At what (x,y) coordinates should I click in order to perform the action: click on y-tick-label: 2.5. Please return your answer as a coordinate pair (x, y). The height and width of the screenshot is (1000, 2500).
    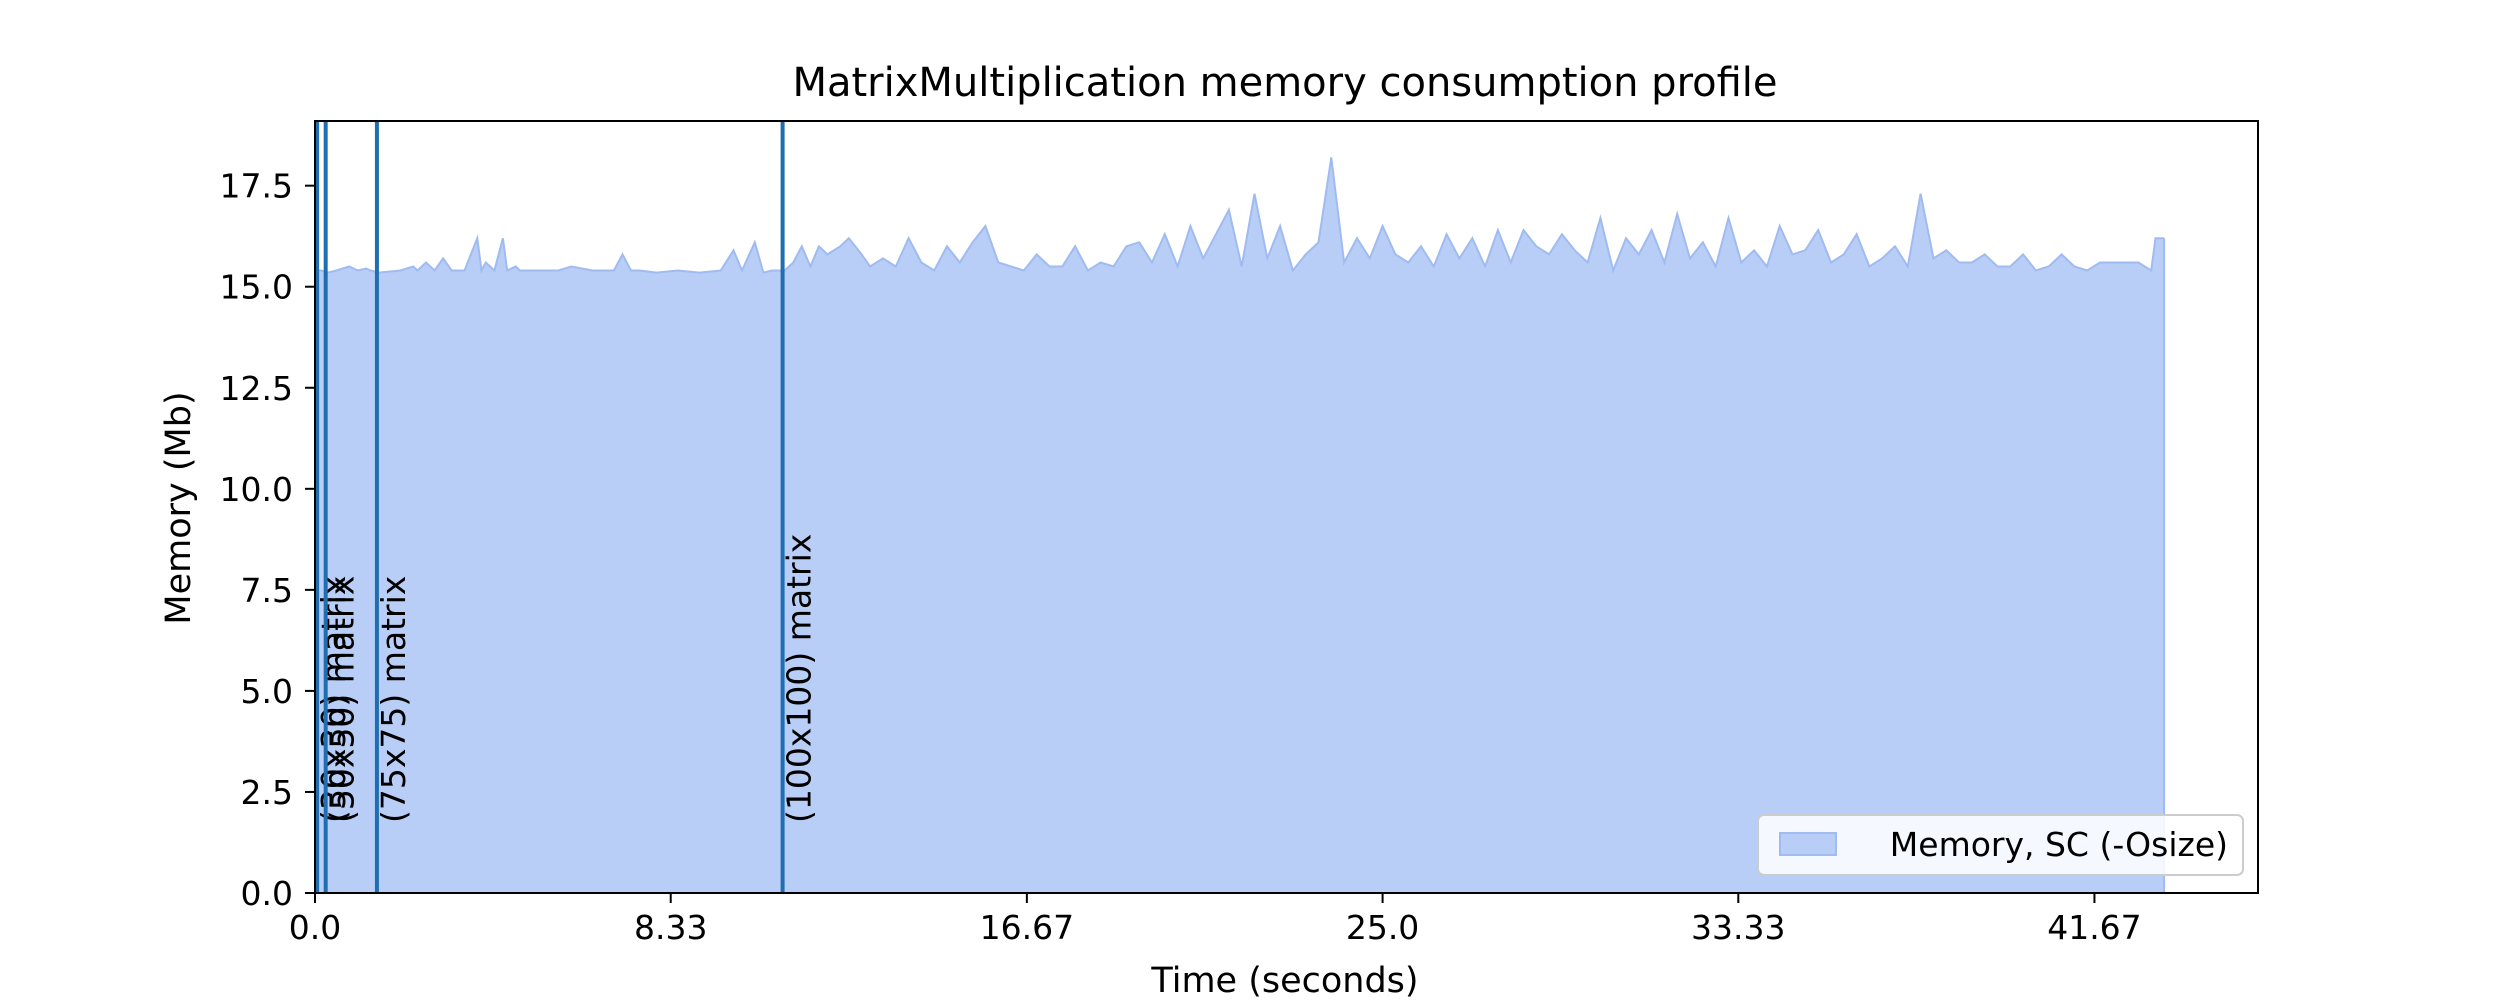
    Looking at the image, I should click on (267, 792).